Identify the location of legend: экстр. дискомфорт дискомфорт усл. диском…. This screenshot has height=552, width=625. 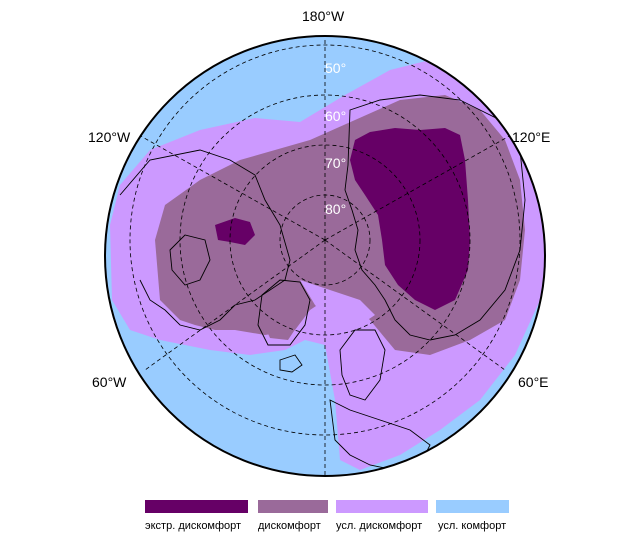
(330, 520).